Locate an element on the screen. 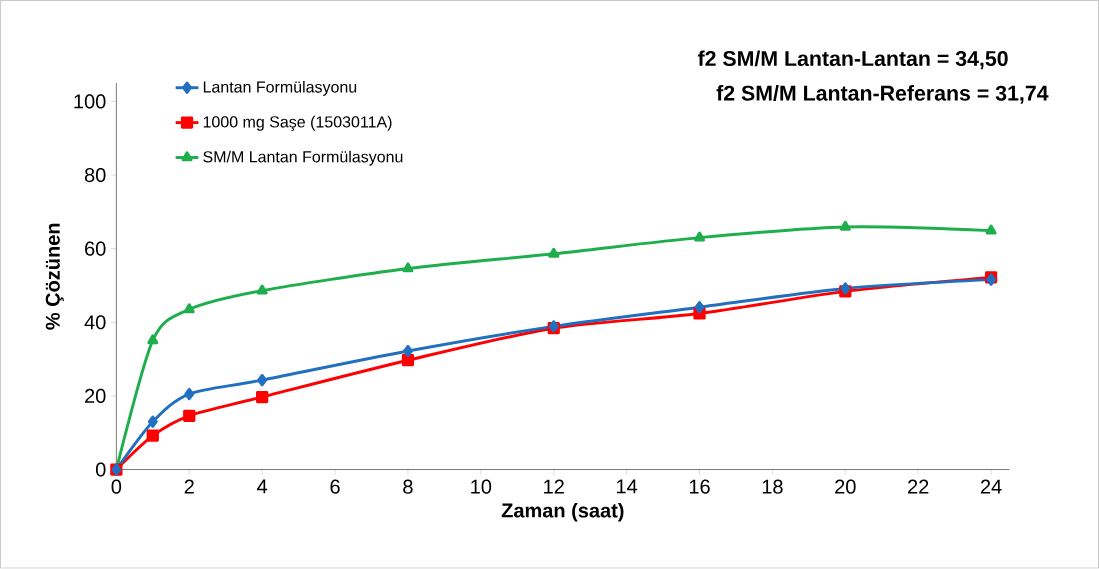  y-tick-label: 100 is located at coordinates (90, 101).